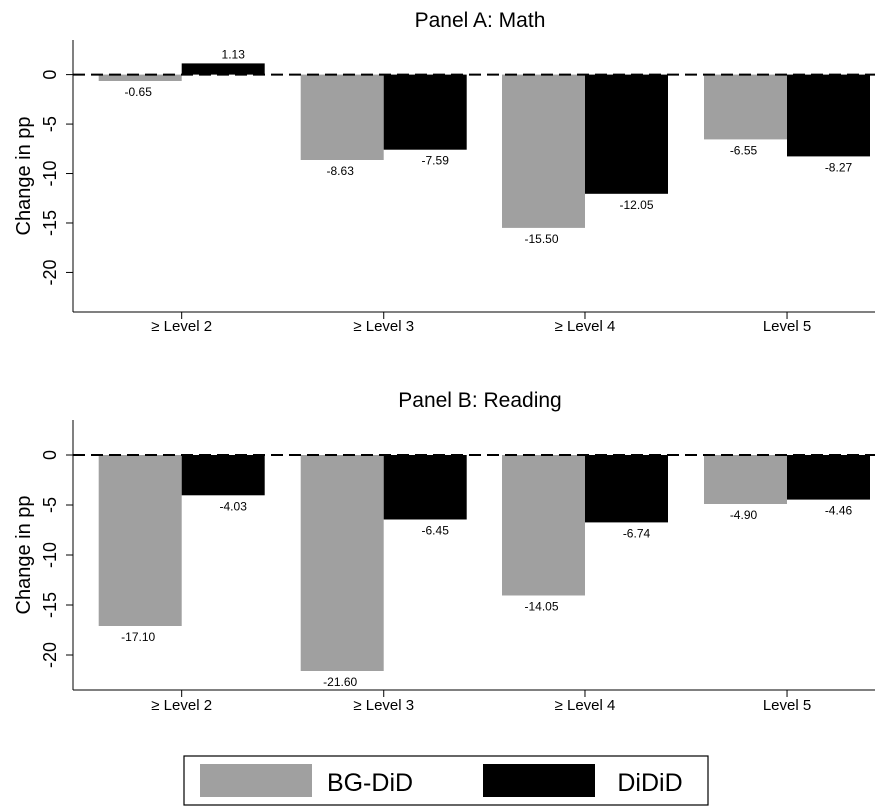  Describe the element at coordinates (787, 326) in the screenshot. I see `panel-a-x-tick-label-4: Level 5` at that location.